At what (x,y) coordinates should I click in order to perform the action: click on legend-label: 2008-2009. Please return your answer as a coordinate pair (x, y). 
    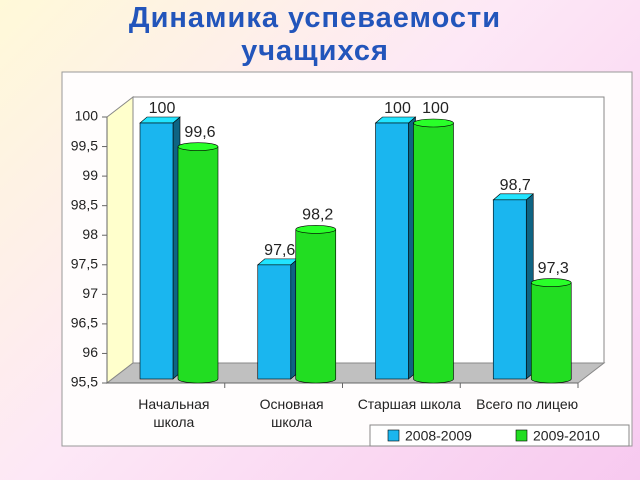
    Looking at the image, I should click on (438, 436).